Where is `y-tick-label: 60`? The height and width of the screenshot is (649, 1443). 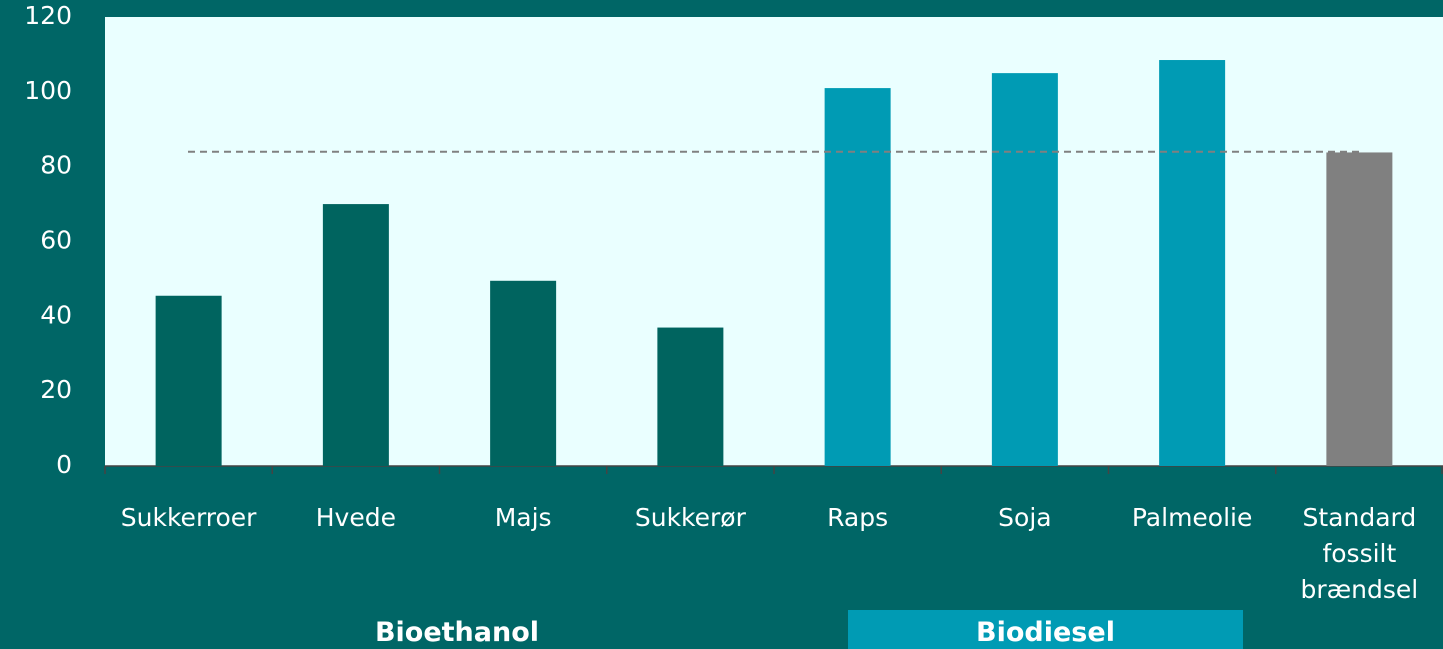
y-tick-label: 60 is located at coordinates (56, 240).